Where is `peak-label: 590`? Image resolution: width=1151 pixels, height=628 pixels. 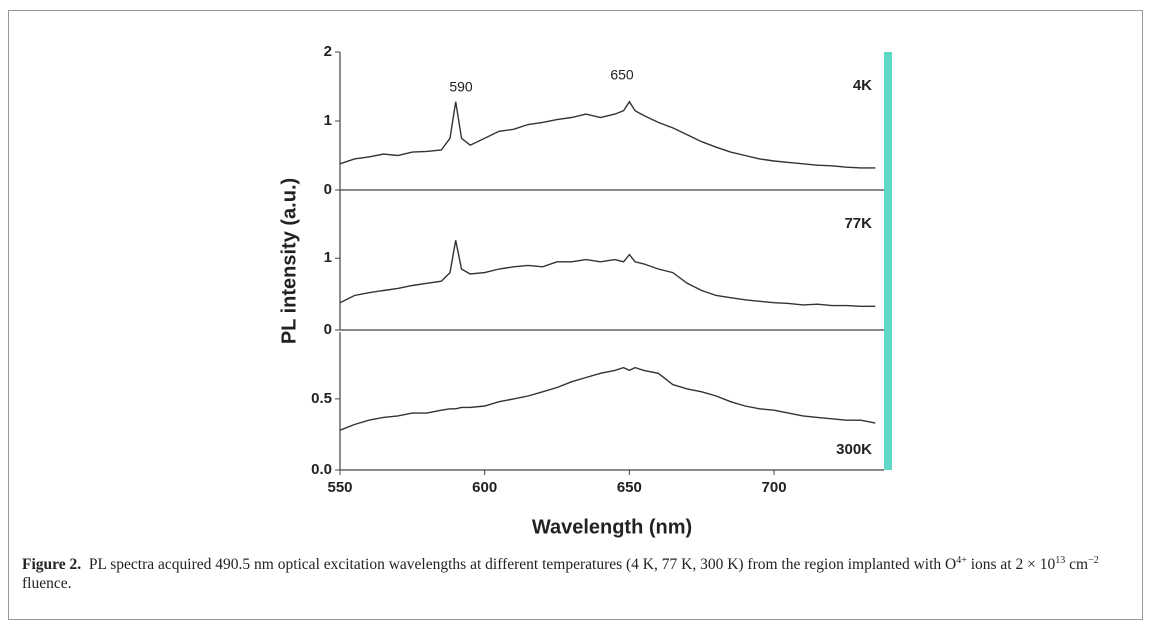
peak-label: 590 is located at coordinates (461, 87).